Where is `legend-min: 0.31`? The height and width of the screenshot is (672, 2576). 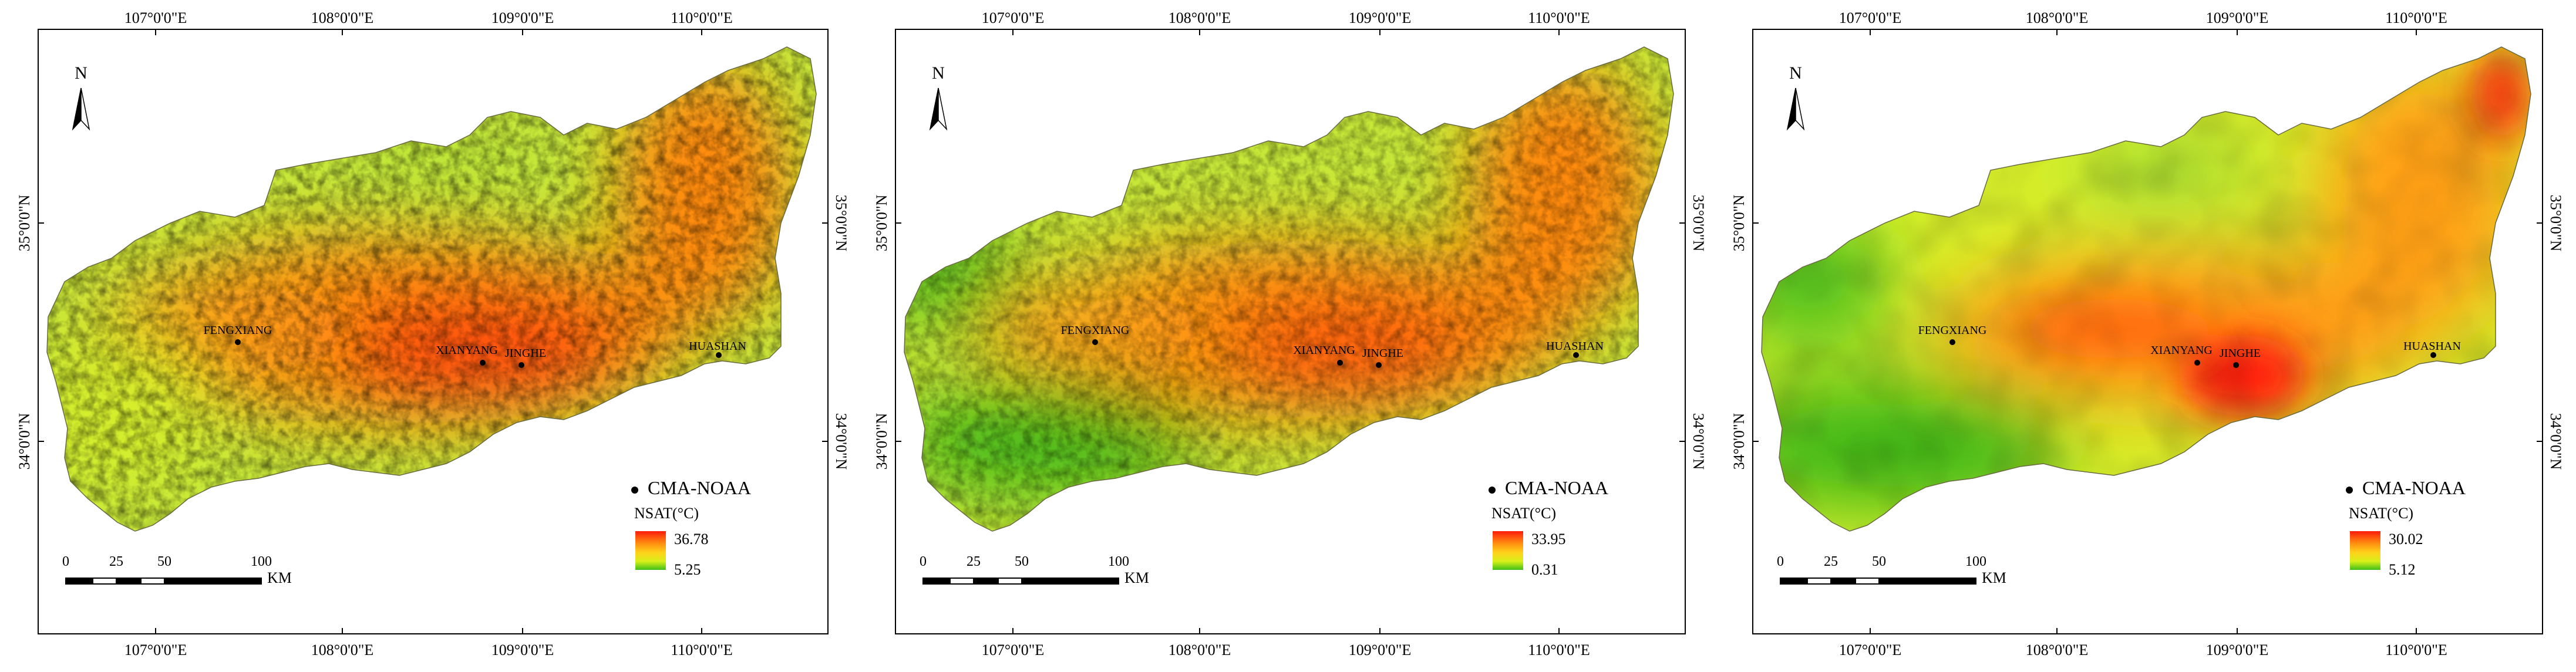 legend-min: 0.31 is located at coordinates (1545, 569).